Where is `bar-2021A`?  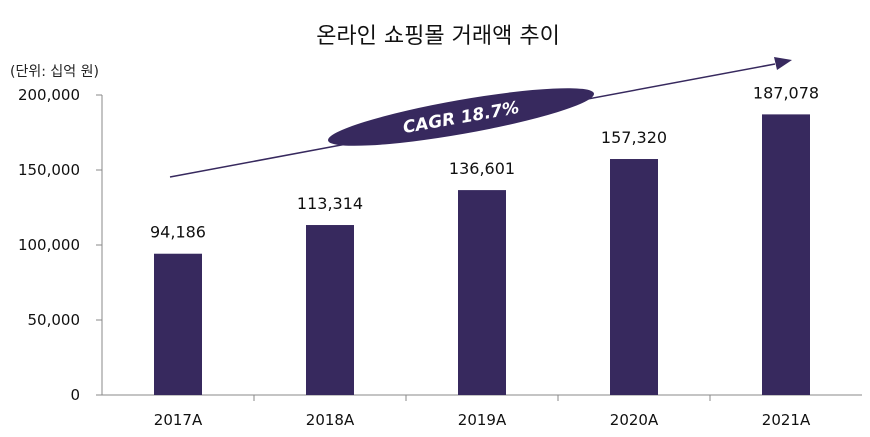
bar-2021A is located at coordinates (786, 255).